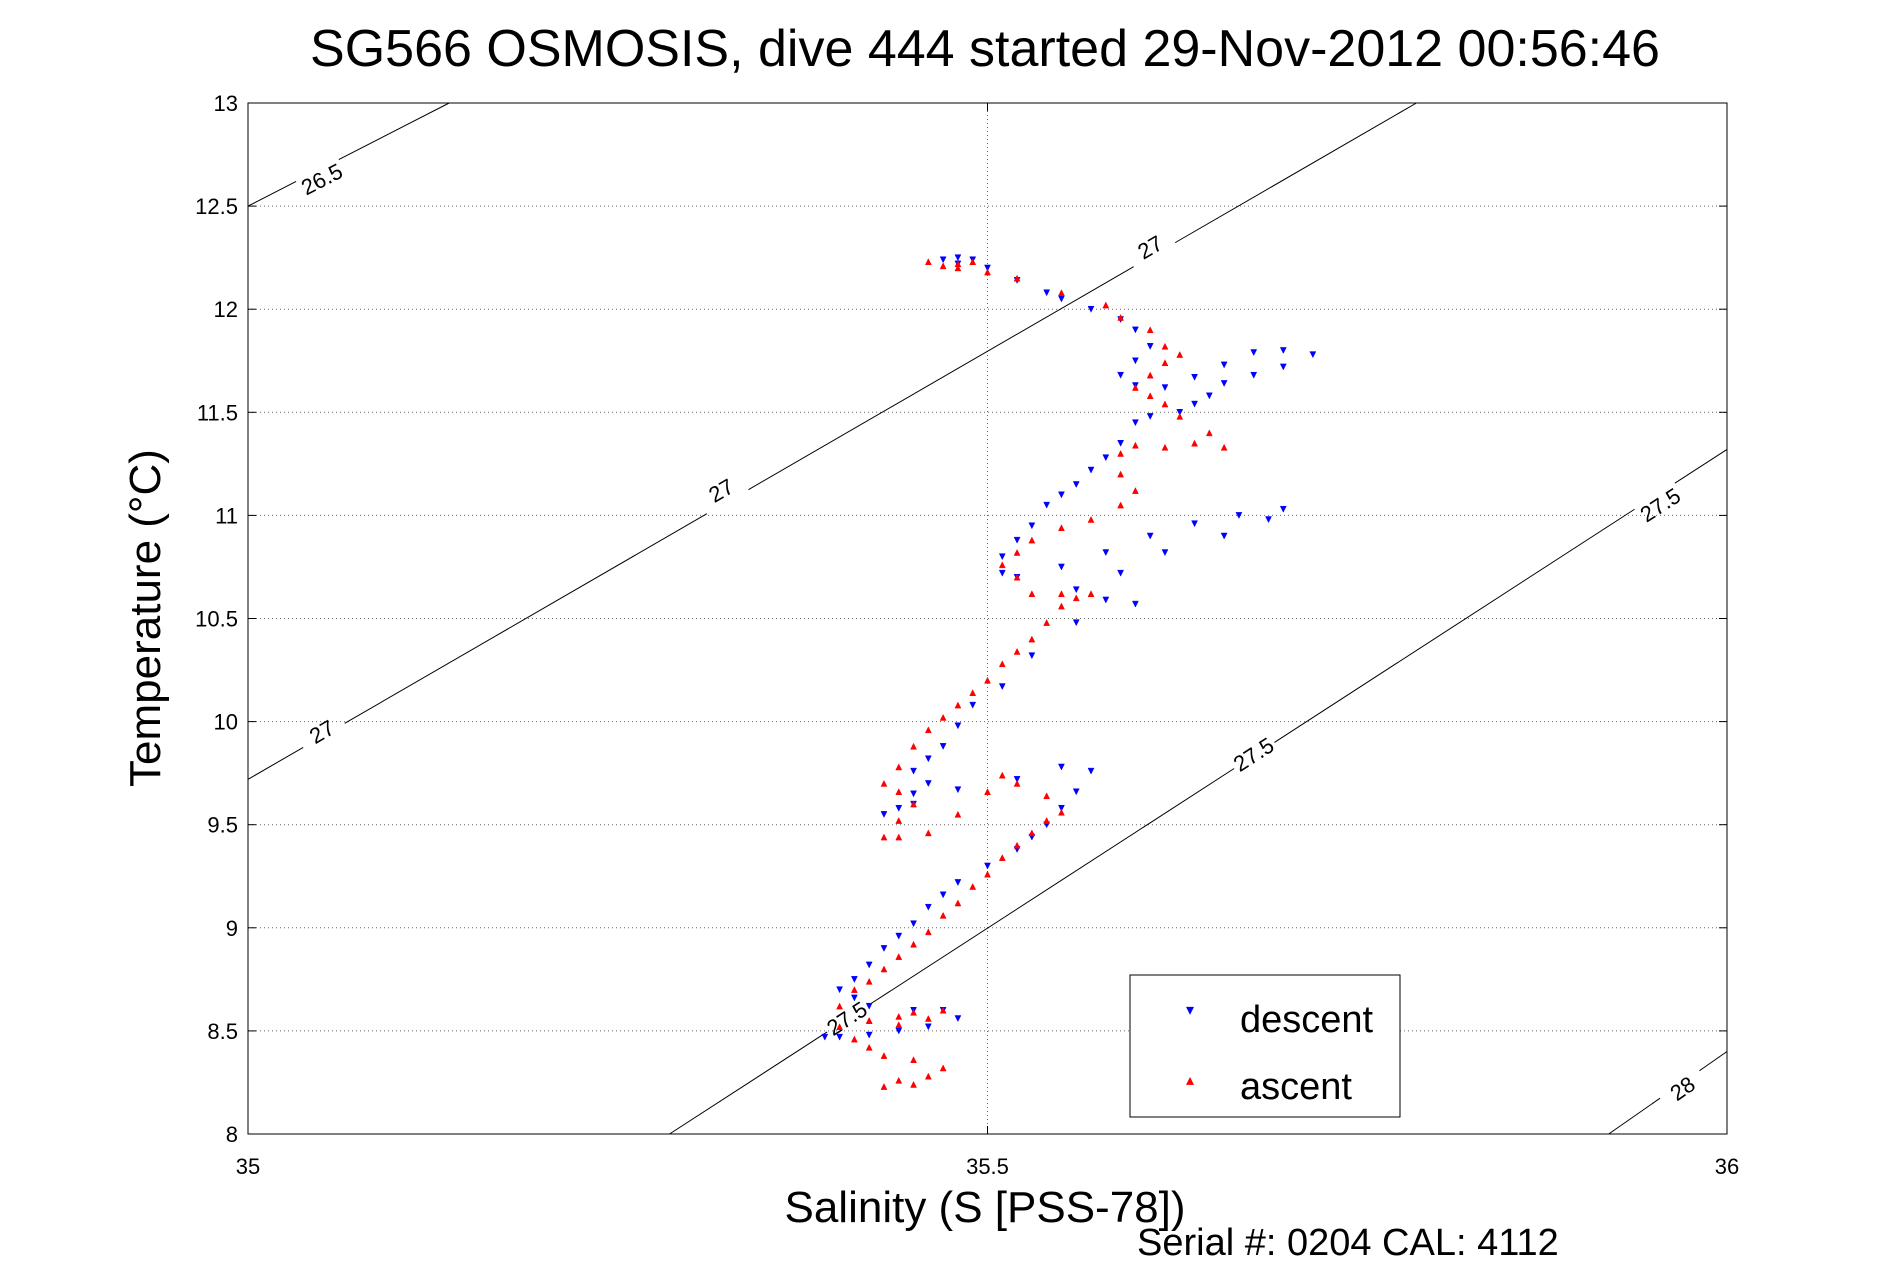 Image resolution: width=1891 pixels, height=1262 pixels. I want to click on y-tick-label: 11, so click(226, 515).